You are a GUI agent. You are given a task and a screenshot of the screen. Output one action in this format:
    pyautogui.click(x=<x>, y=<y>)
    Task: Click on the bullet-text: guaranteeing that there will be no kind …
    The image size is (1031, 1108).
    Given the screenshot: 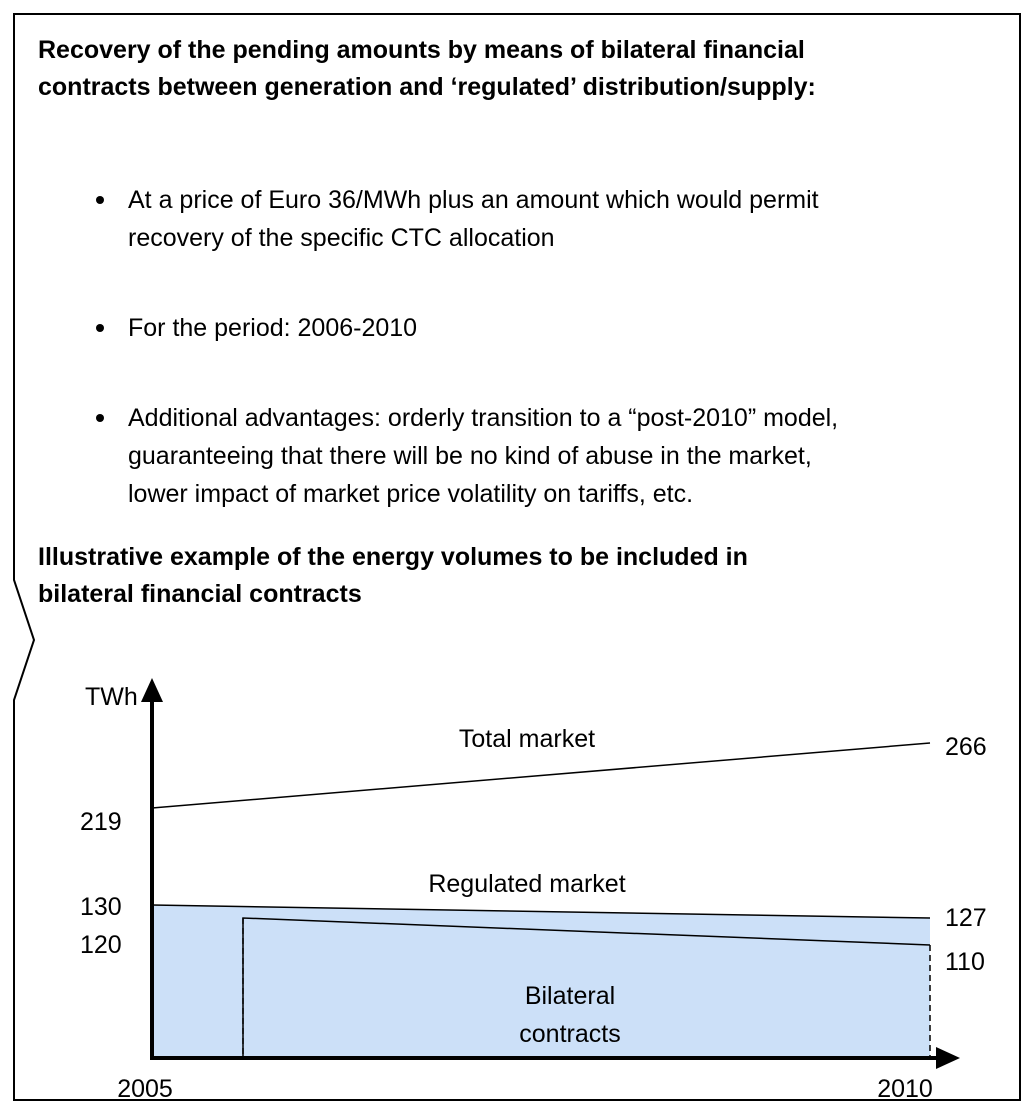 What is the action you would take?
    pyautogui.click(x=470, y=456)
    